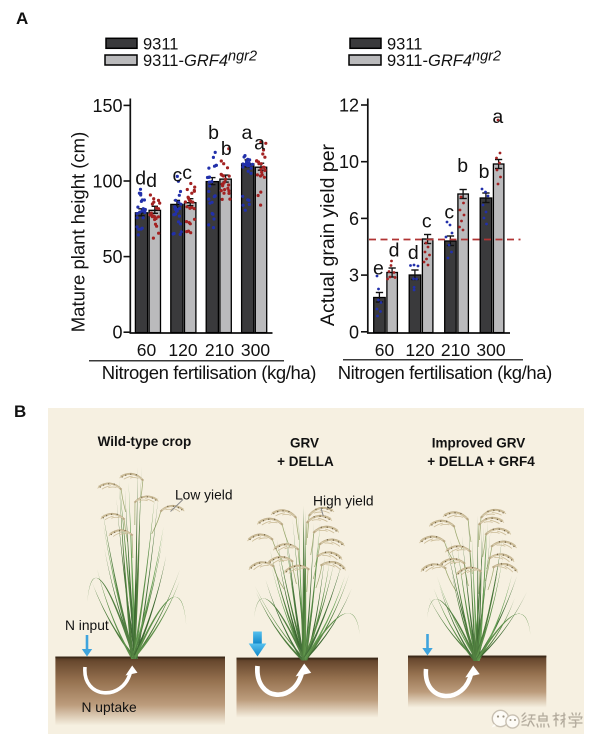 Image resolution: width=600 pixels, height=748 pixels. I want to click on svg-text: Actual grain yield per, so click(328, 234).